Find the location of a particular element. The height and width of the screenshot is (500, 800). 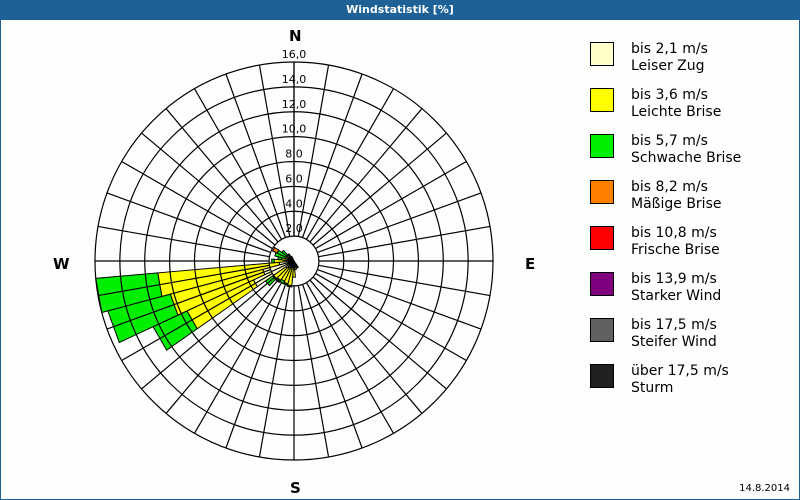

legend-range: über 17,5 m/s is located at coordinates (680, 371).